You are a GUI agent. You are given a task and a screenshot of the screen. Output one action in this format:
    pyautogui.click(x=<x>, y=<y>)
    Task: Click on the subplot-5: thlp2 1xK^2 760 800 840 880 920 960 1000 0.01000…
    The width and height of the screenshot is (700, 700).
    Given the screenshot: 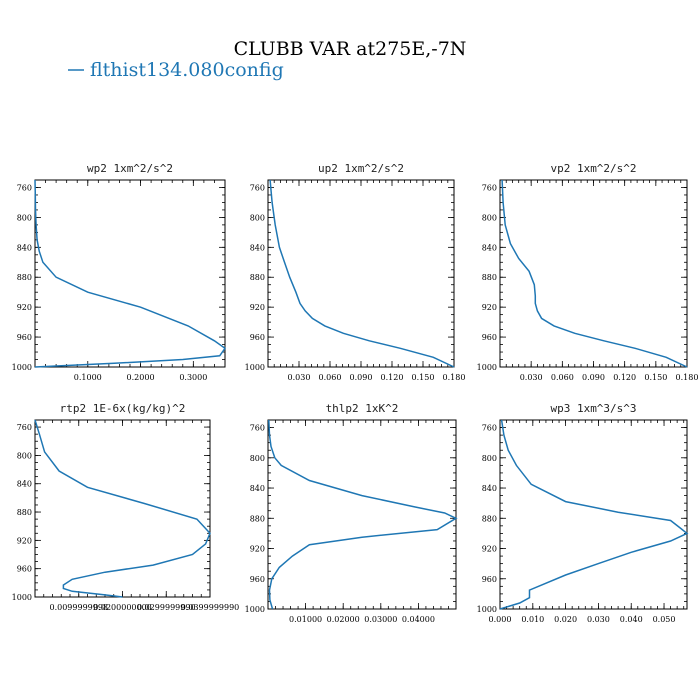 What is the action you would take?
    pyautogui.click(x=351, y=513)
    